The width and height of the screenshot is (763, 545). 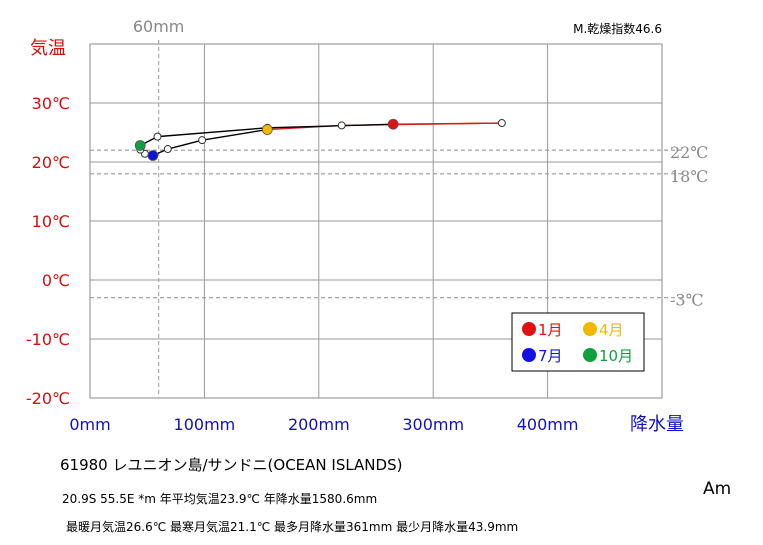 I want to click on x-tick-label: 0mm, so click(x=89, y=424).